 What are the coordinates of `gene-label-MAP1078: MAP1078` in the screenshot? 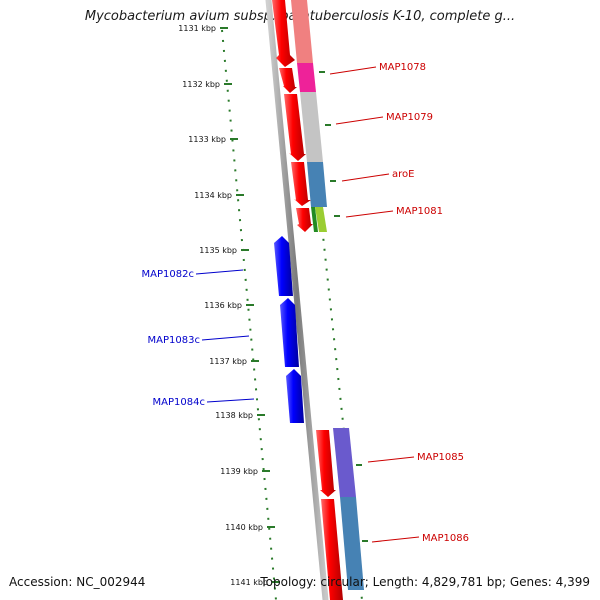 It's located at (402, 67).